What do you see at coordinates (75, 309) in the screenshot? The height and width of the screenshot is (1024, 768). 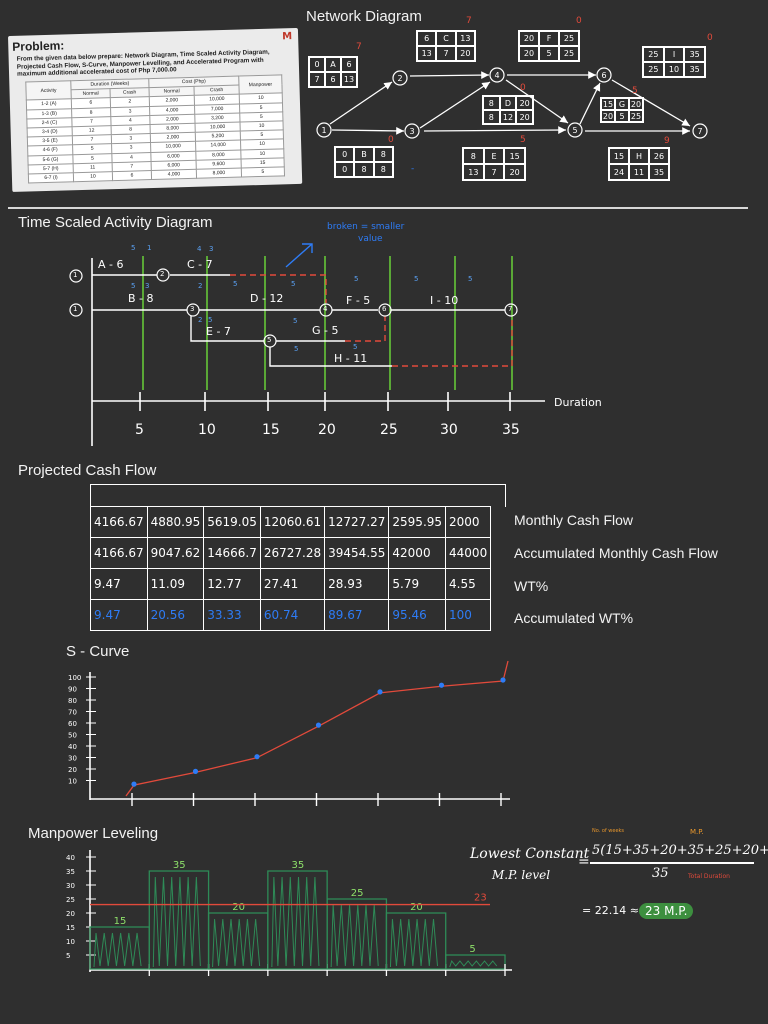 I see `tsad-node-label: 1` at bounding box center [75, 309].